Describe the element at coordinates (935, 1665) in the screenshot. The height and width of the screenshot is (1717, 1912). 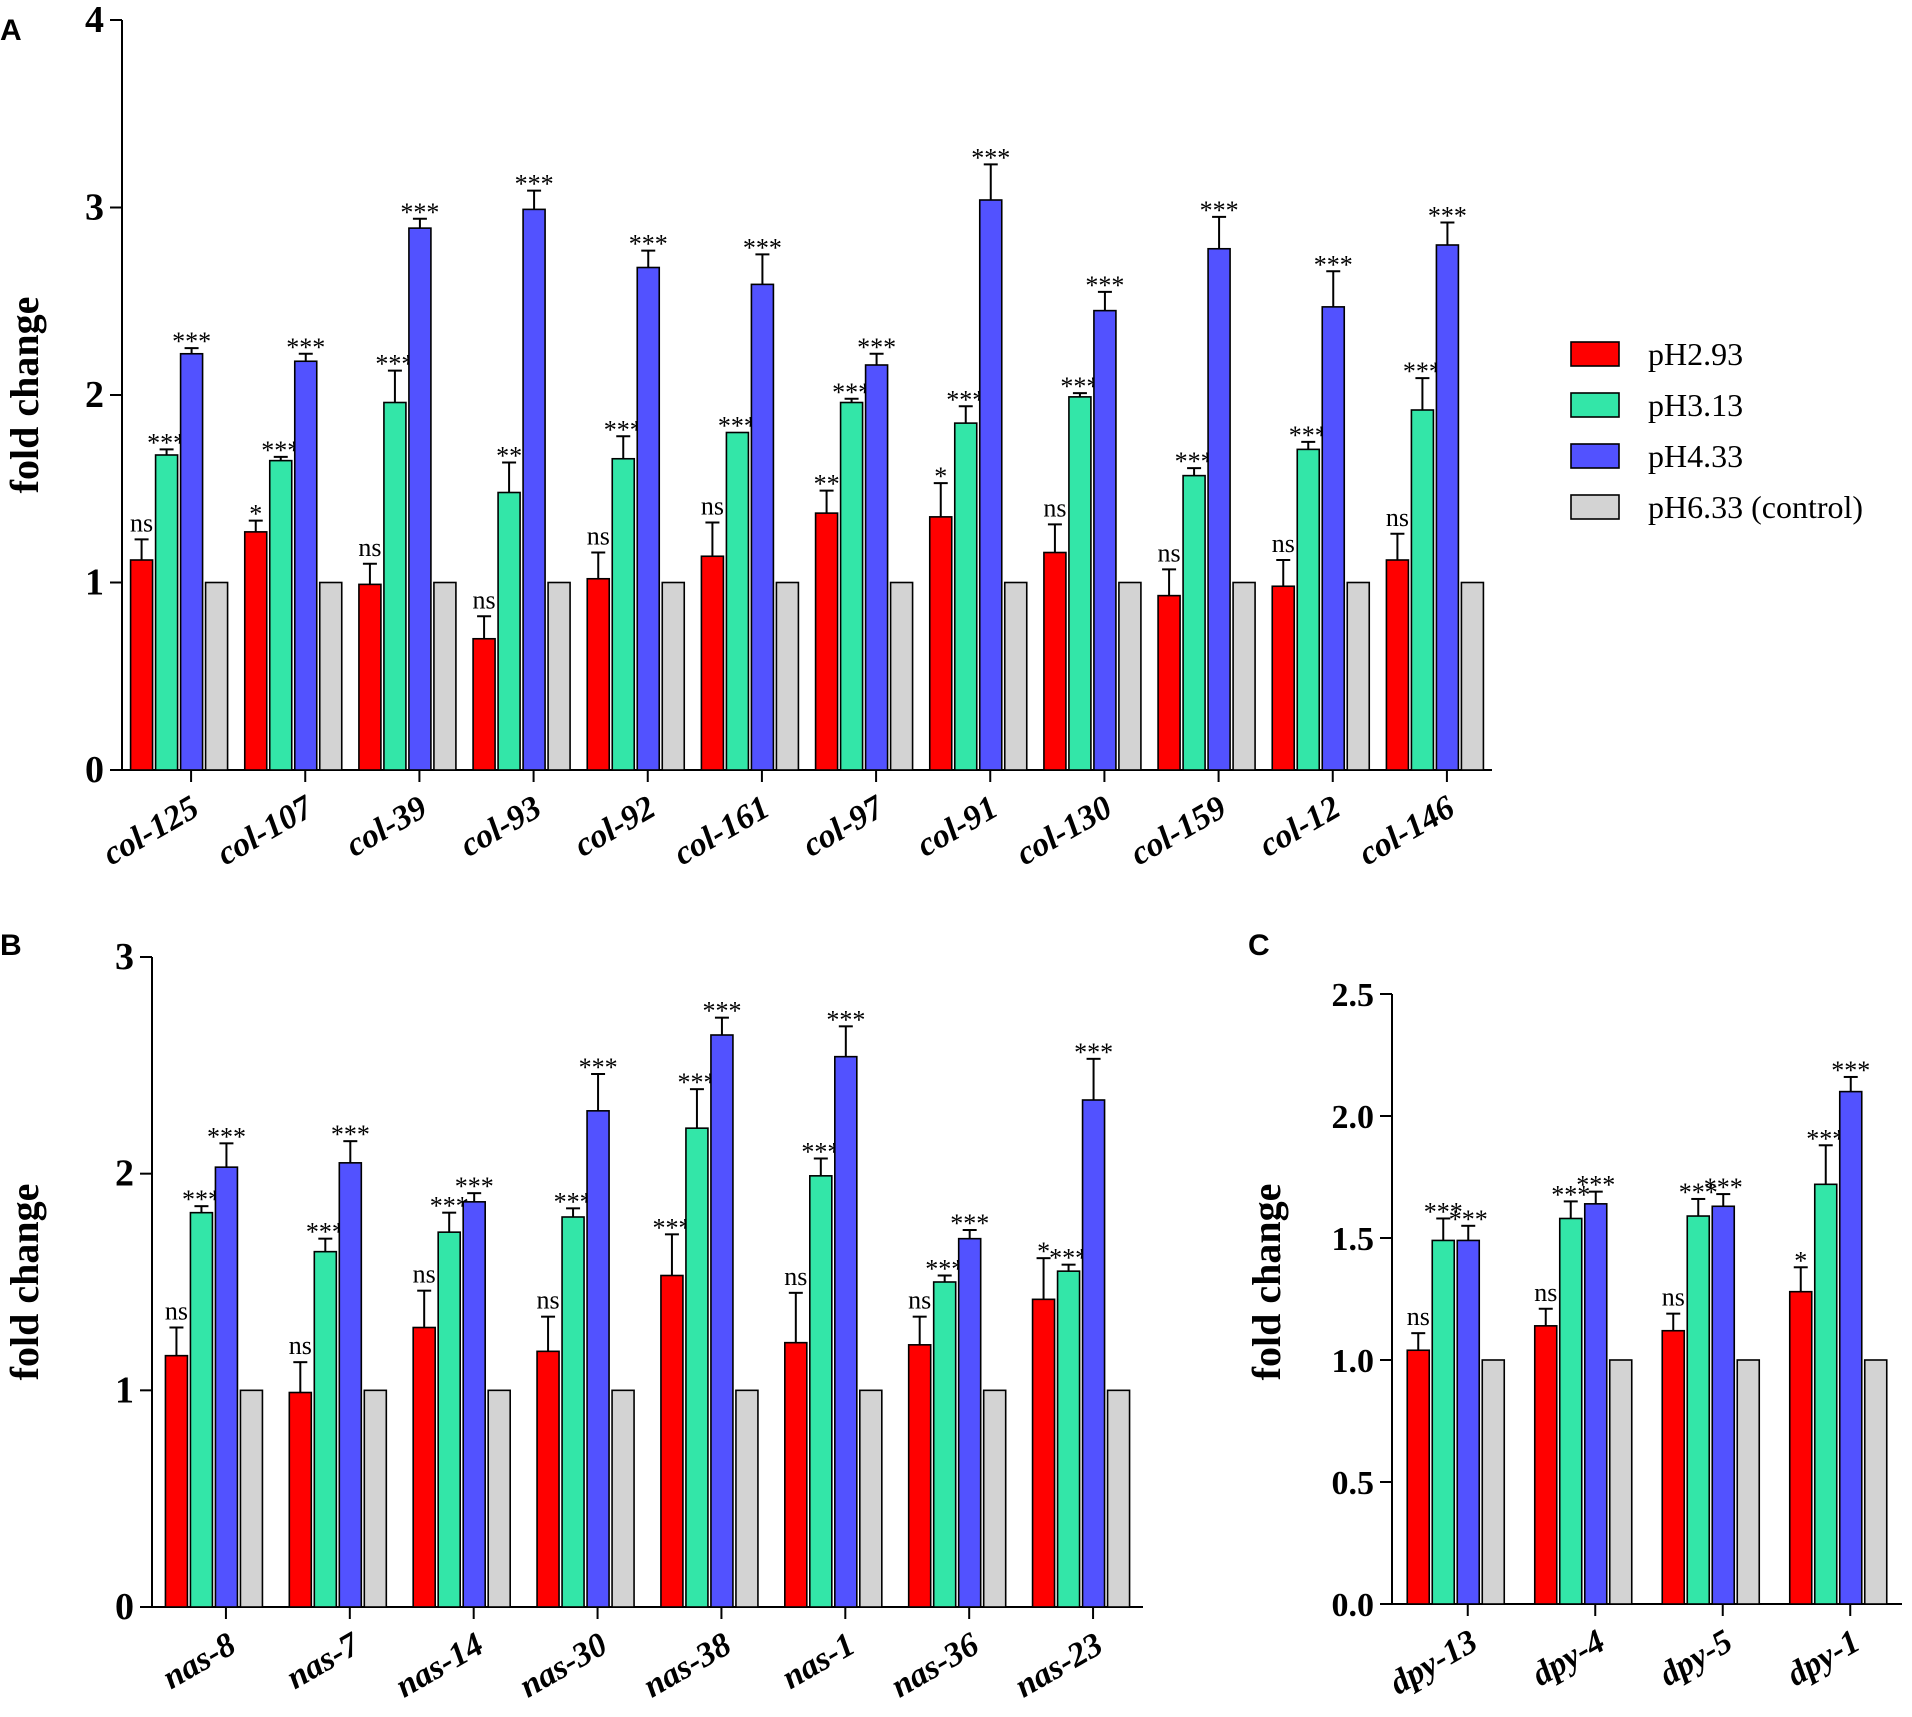
I see `category-label: nas-36` at that location.